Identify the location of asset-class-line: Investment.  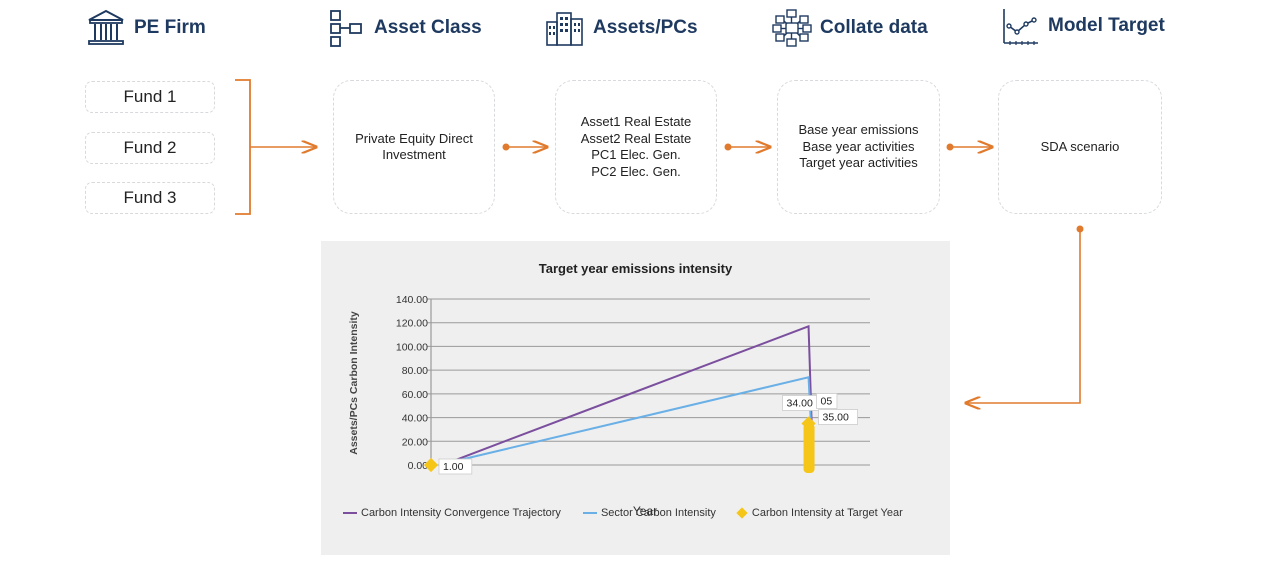
(414, 154).